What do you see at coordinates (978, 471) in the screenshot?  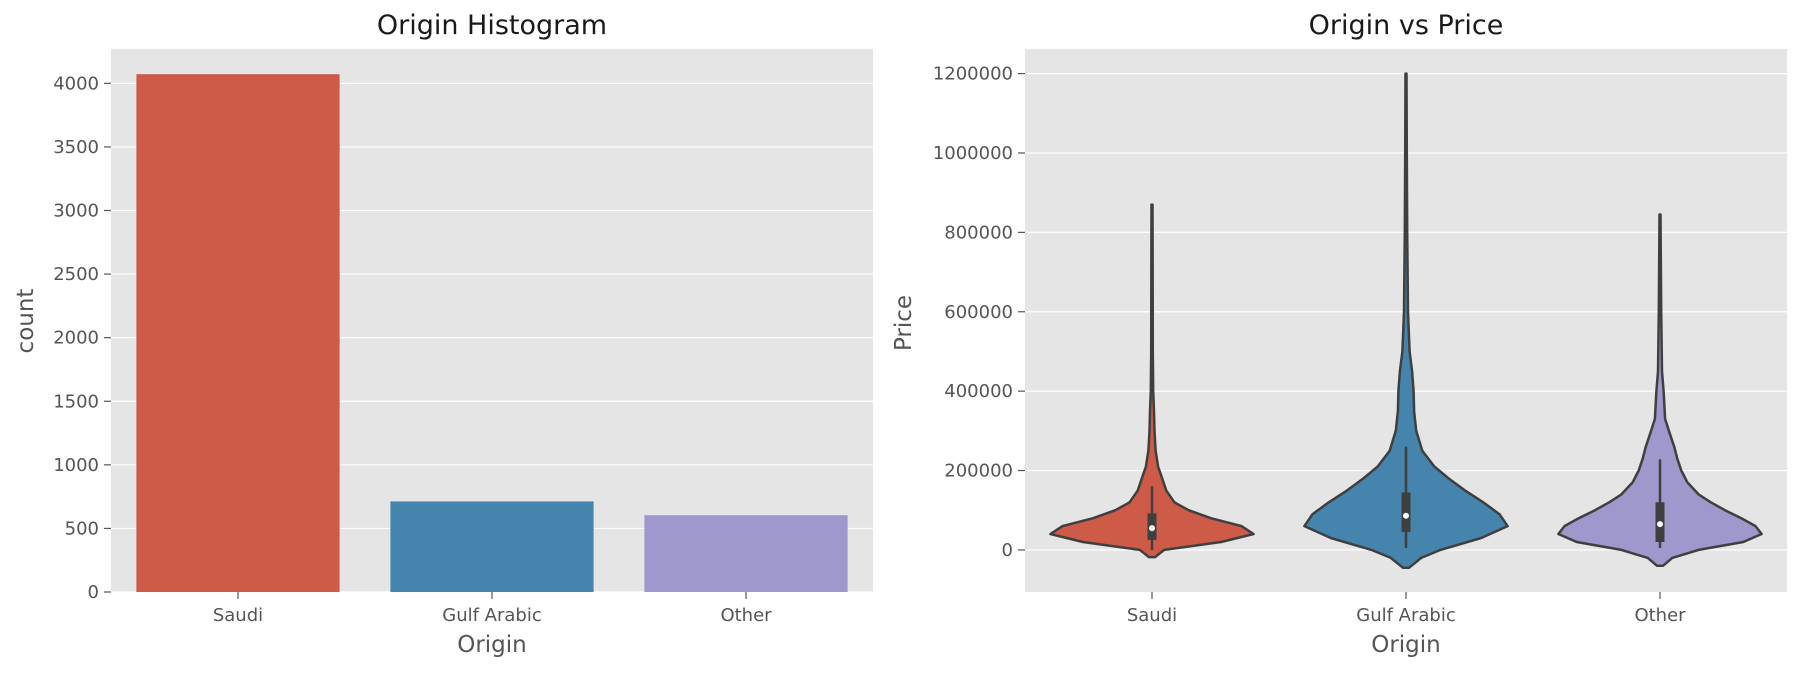 I see `y-tick-label: 200000` at bounding box center [978, 471].